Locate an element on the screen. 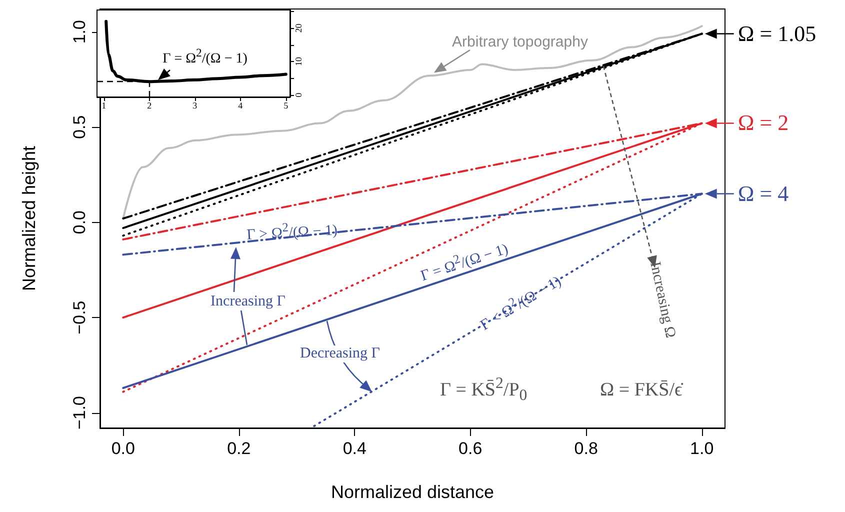  annotation: Γ = KS̄$^{2}$/P$_{0}$ is located at coordinates (484, 389).